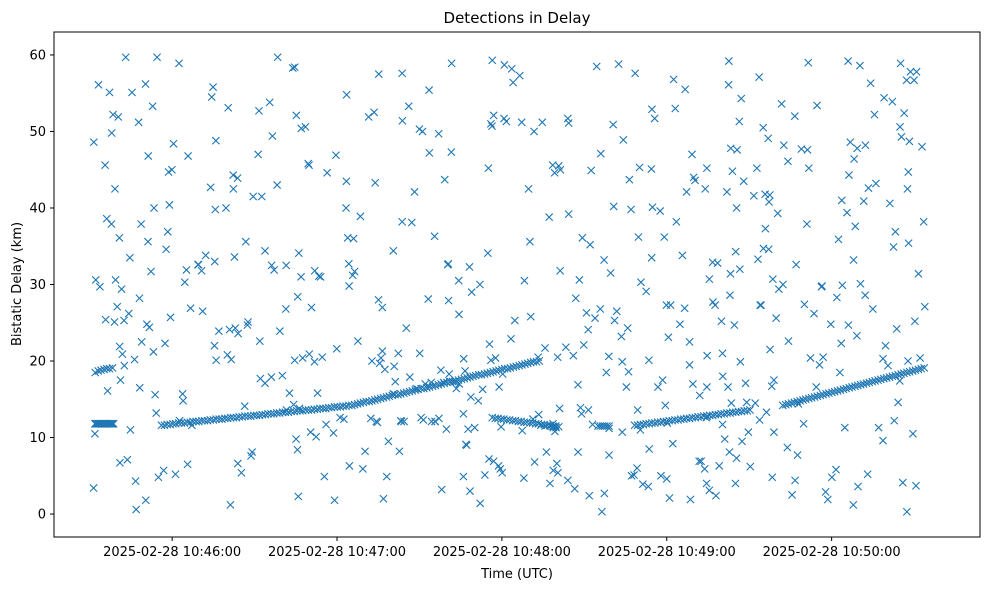 This screenshot has height=590, width=989. What do you see at coordinates (337, 552) in the screenshot?
I see `x-tick-label: 2025-02-28 10:47:00` at bounding box center [337, 552].